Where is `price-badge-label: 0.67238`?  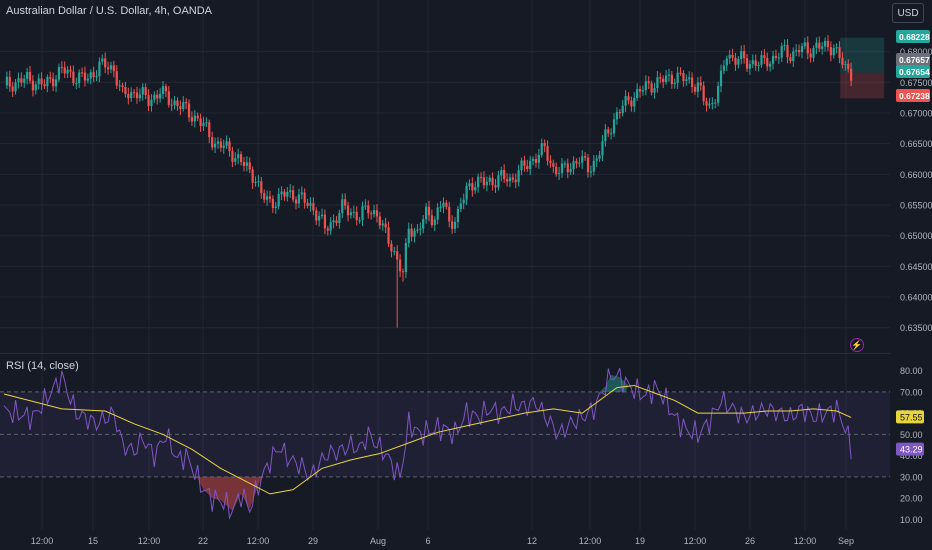
price-badge-label: 0.67238 is located at coordinates (914, 96).